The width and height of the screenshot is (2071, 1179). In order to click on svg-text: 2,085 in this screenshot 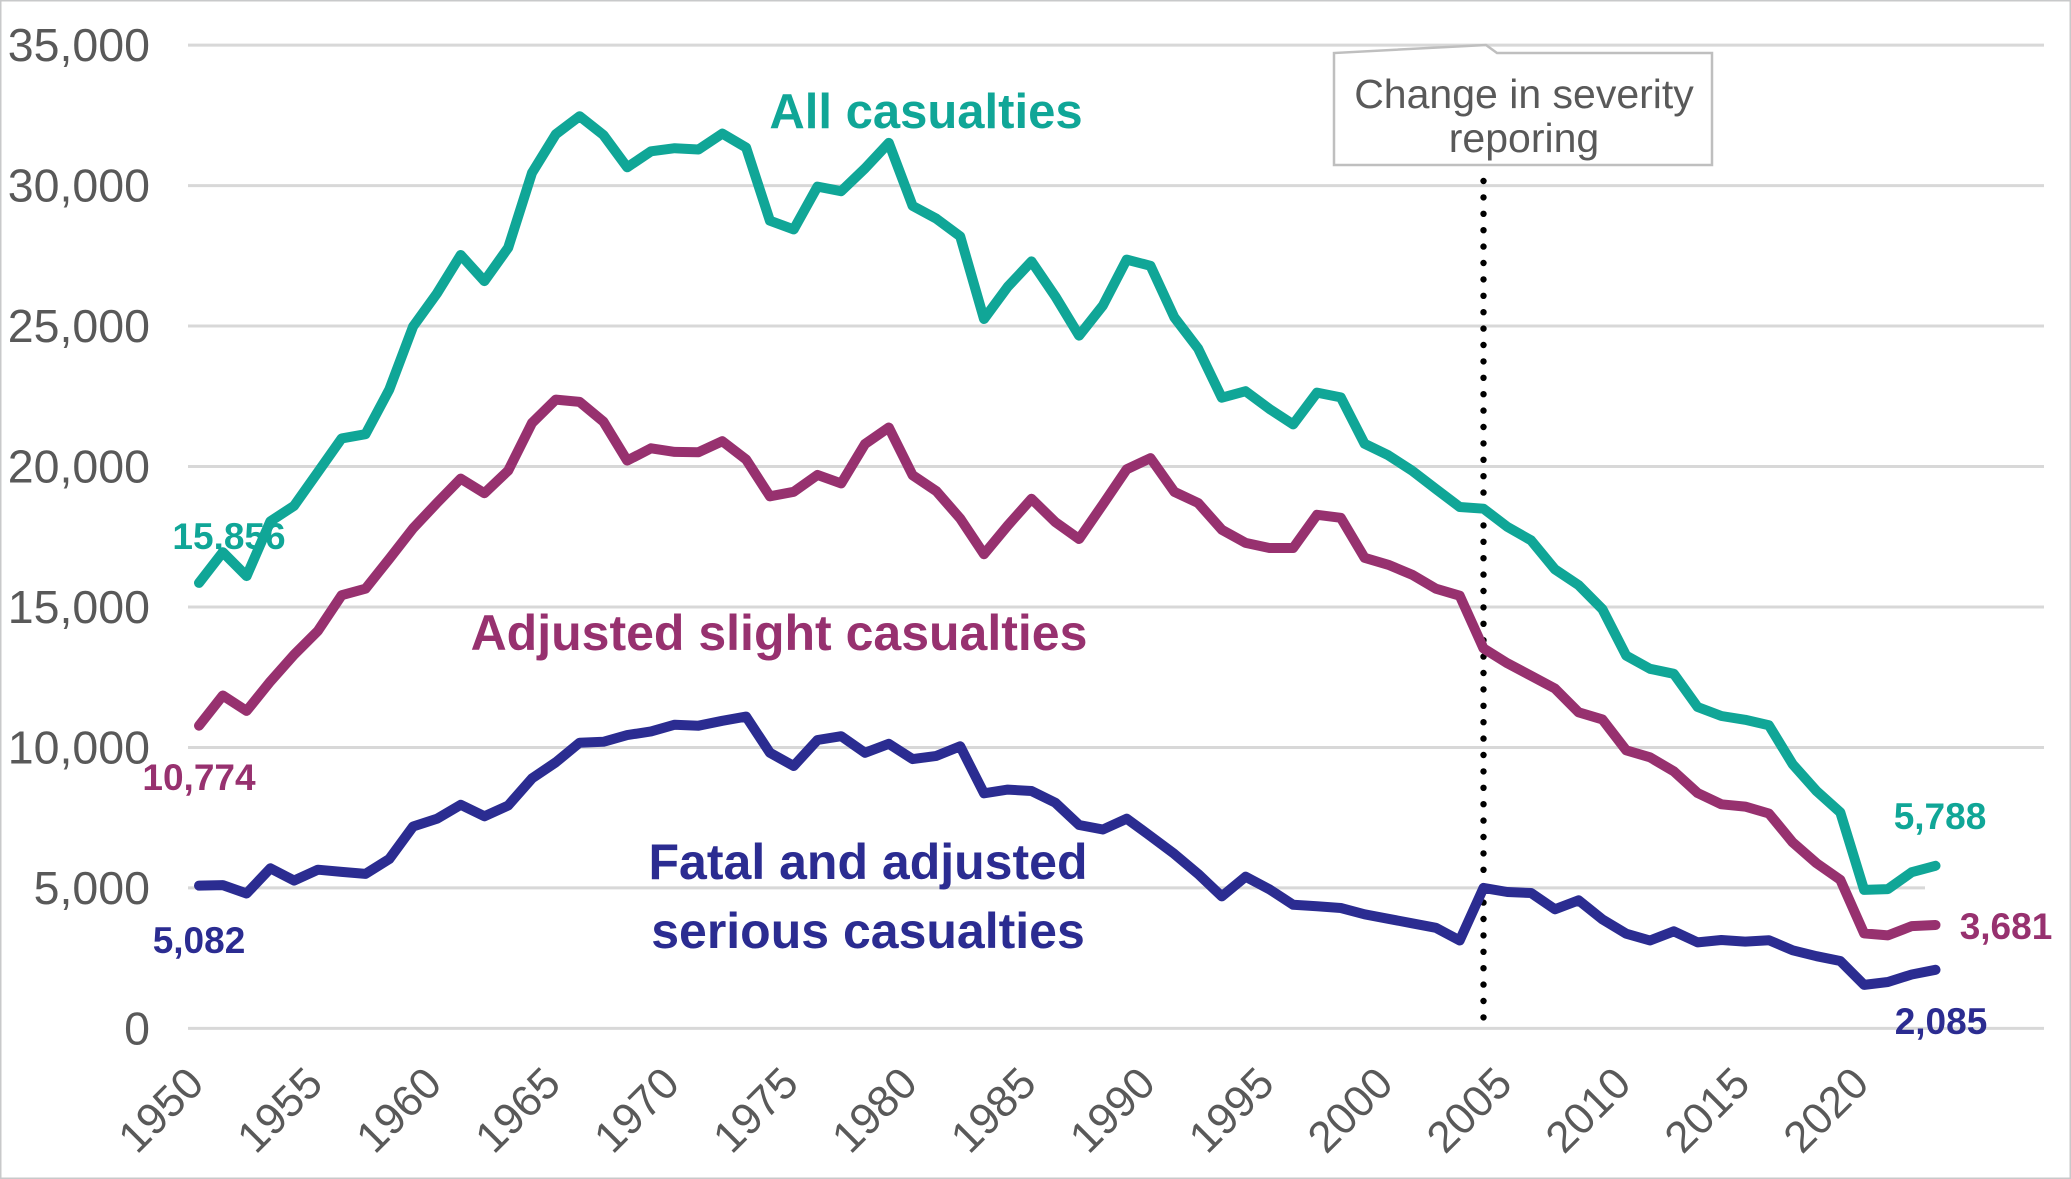, I will do `click(1941, 1021)`.